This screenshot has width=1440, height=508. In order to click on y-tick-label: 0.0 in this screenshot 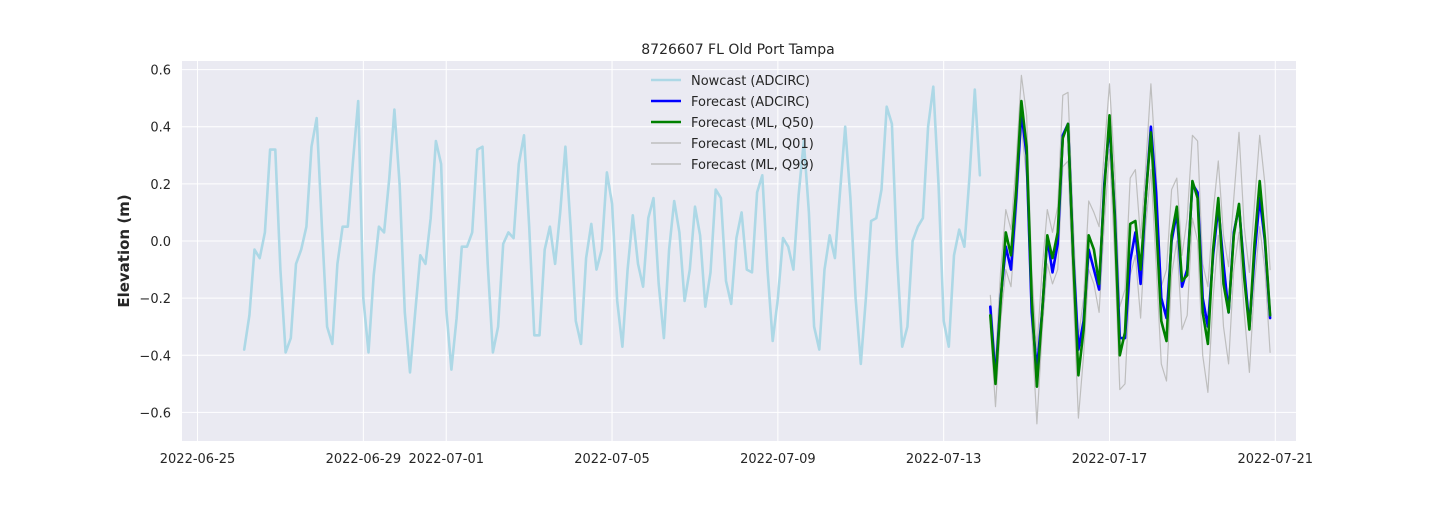, I will do `click(160, 242)`.